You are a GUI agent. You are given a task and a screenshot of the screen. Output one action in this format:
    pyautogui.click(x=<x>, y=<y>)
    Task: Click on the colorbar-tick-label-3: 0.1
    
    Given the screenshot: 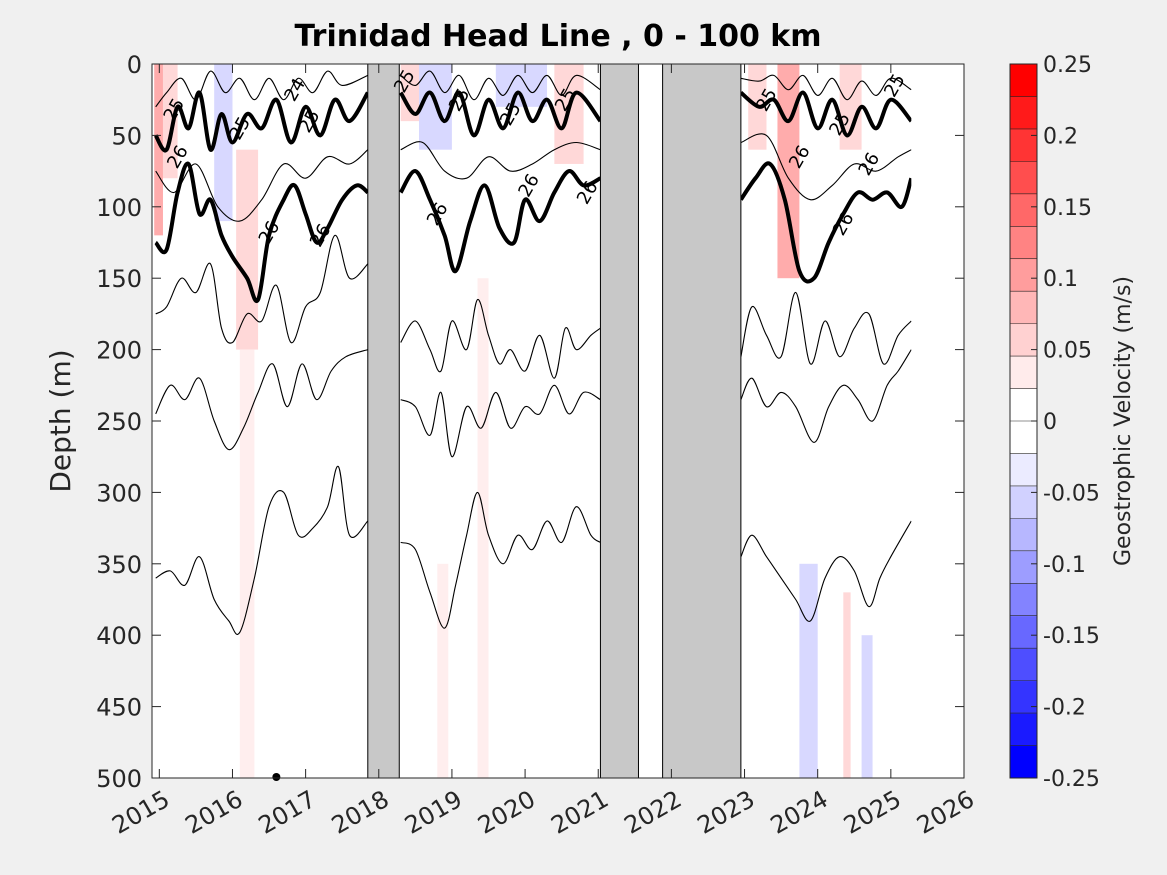 What is the action you would take?
    pyautogui.click(x=1060, y=279)
    